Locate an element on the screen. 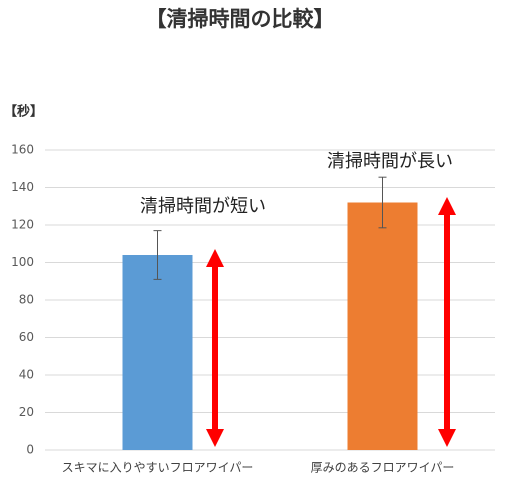 This screenshot has width=505, height=500. y-tick-label: 60 is located at coordinates (26, 337).